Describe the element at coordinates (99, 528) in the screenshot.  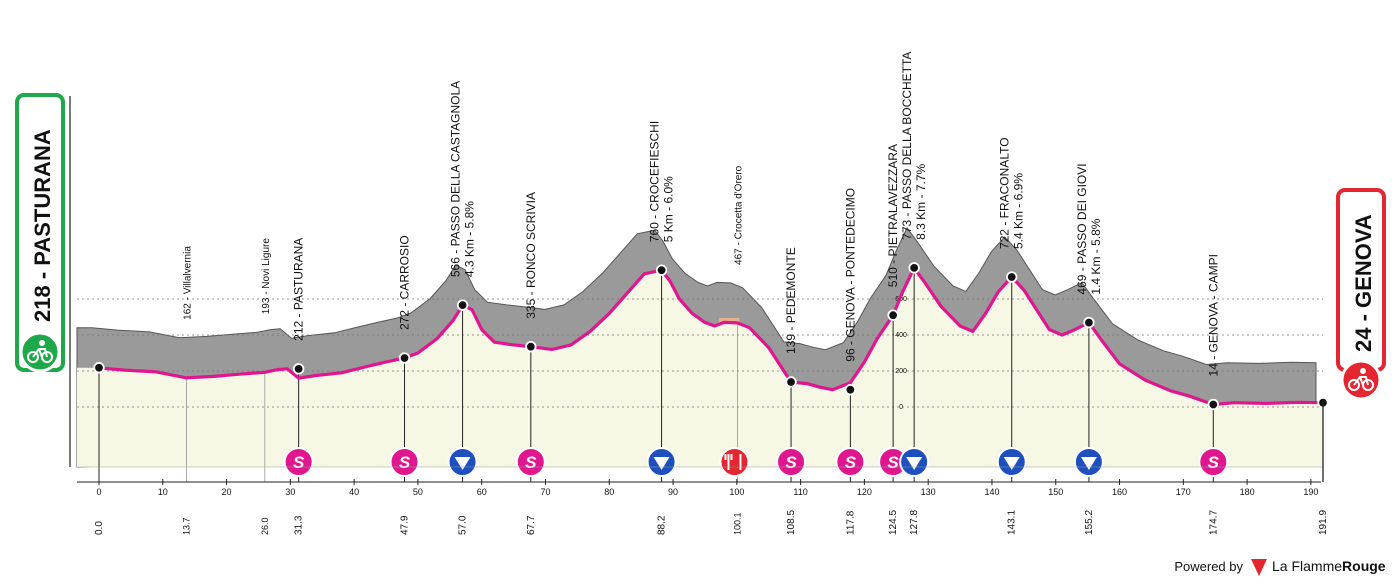
I see `km-point-label: 0.0` at that location.